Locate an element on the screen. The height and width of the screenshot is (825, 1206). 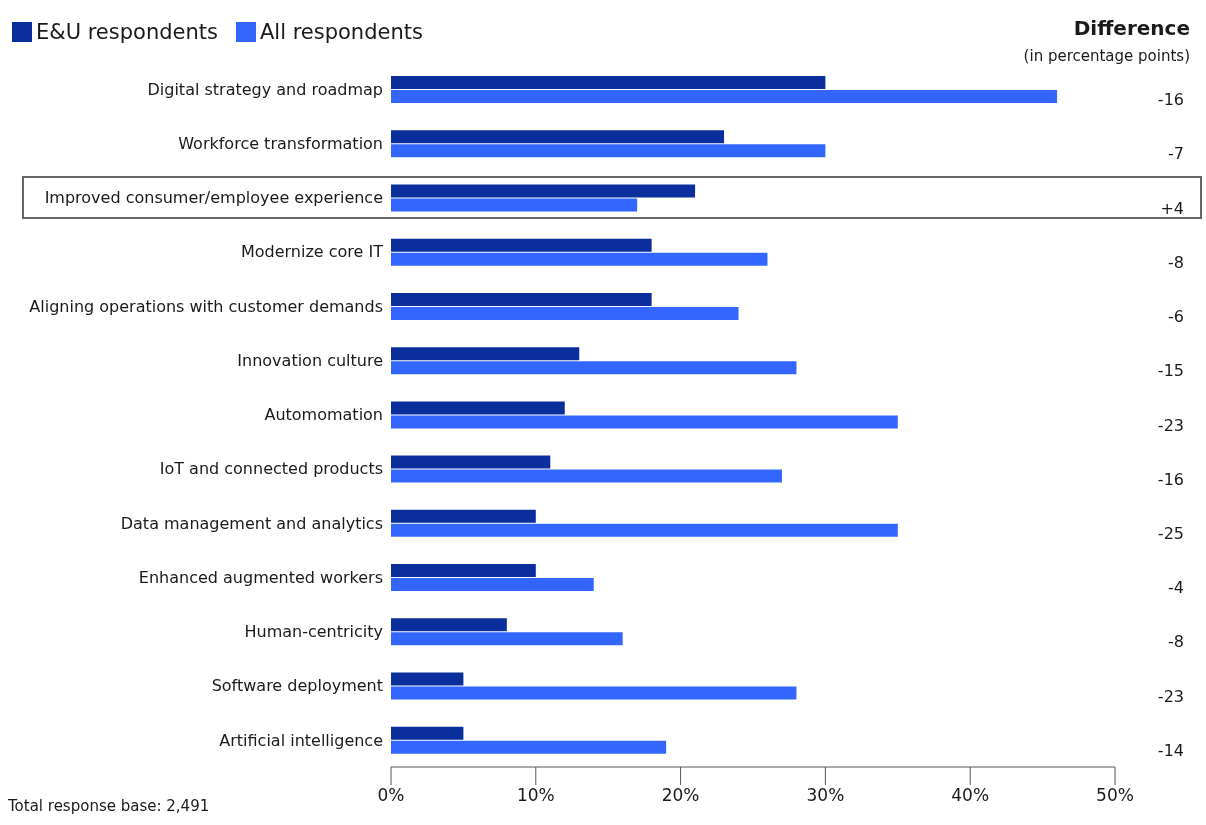
y-tick-label: Artificial intelligence is located at coordinates (301, 740).